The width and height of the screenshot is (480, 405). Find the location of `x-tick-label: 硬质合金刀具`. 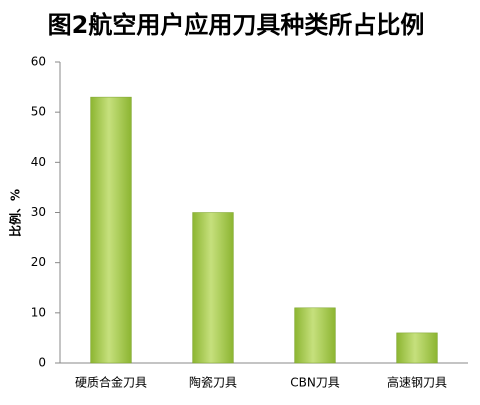

x-tick-label: 硬质合金刀具 is located at coordinates (111, 382).